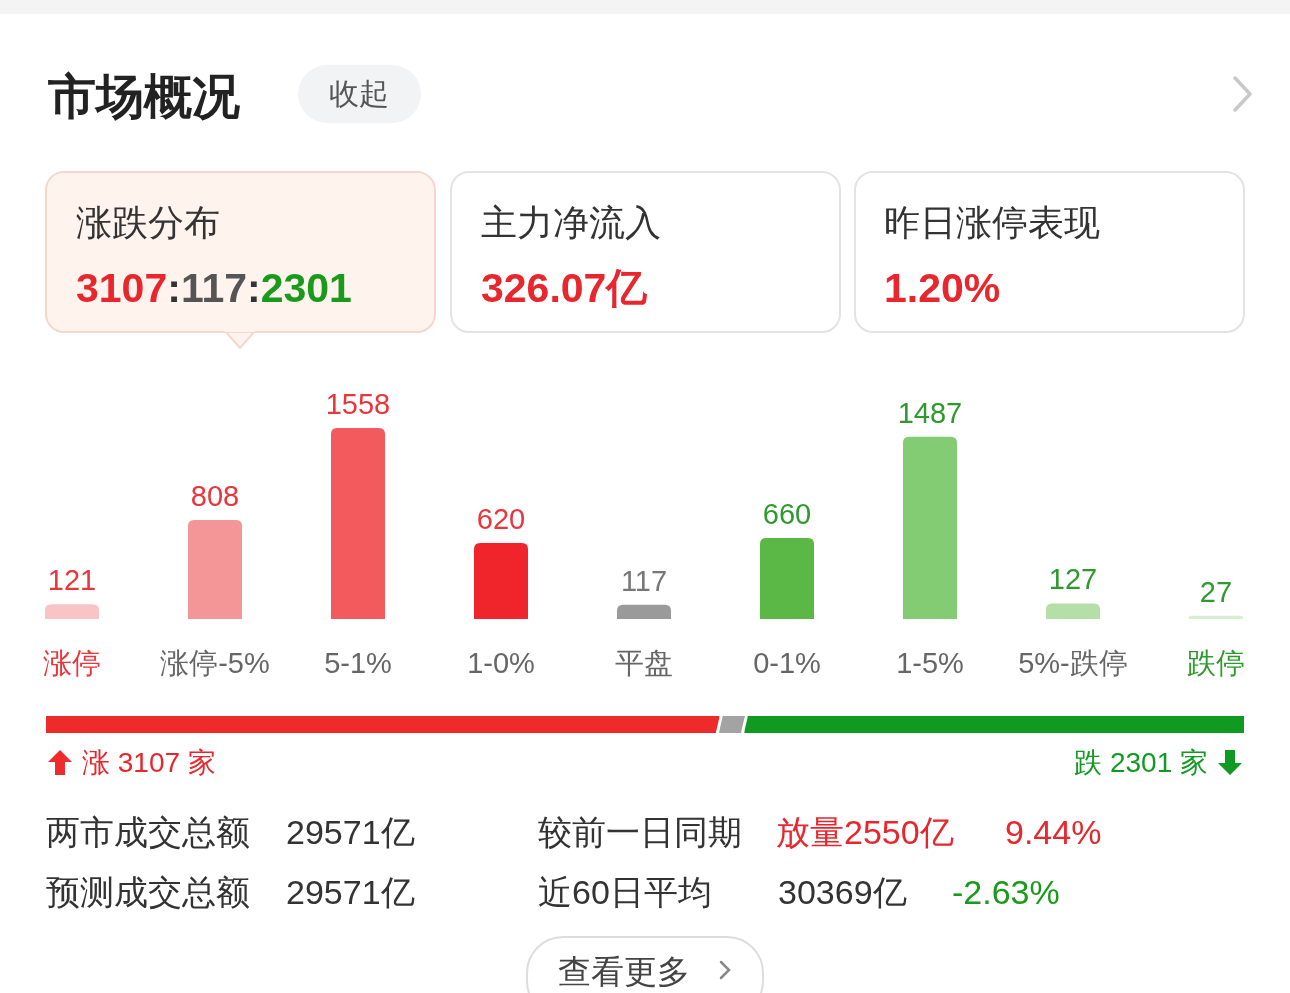 Image resolution: width=1290 pixels, height=993 pixels. I want to click on chart-title: 市场概况, so click(143, 96).